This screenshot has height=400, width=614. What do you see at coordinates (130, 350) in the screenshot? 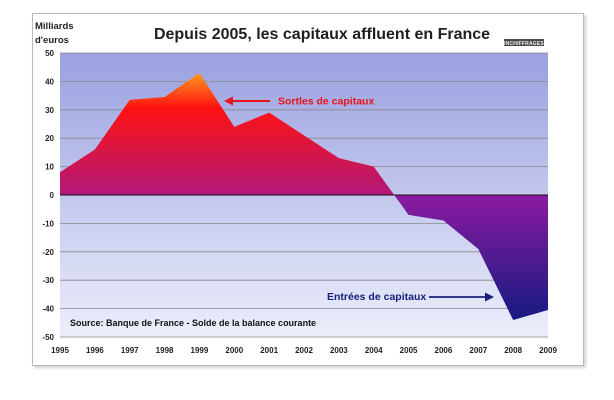
I see `x-tick-label: 1997` at bounding box center [130, 350].